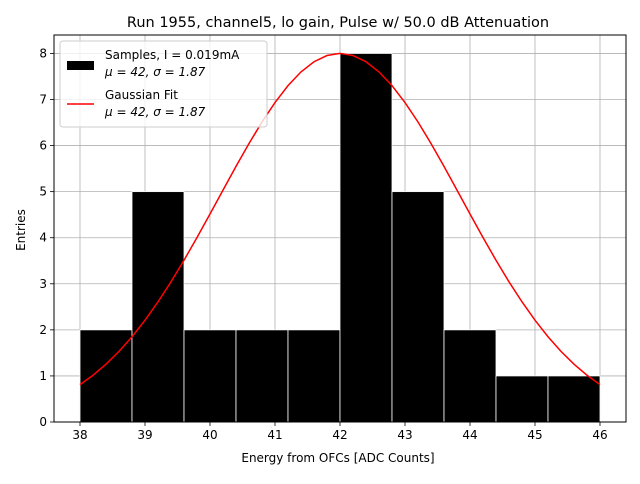 This screenshot has height=484, width=640. What do you see at coordinates (469, 435) in the screenshot?
I see `x-tick-label: 44` at bounding box center [469, 435].